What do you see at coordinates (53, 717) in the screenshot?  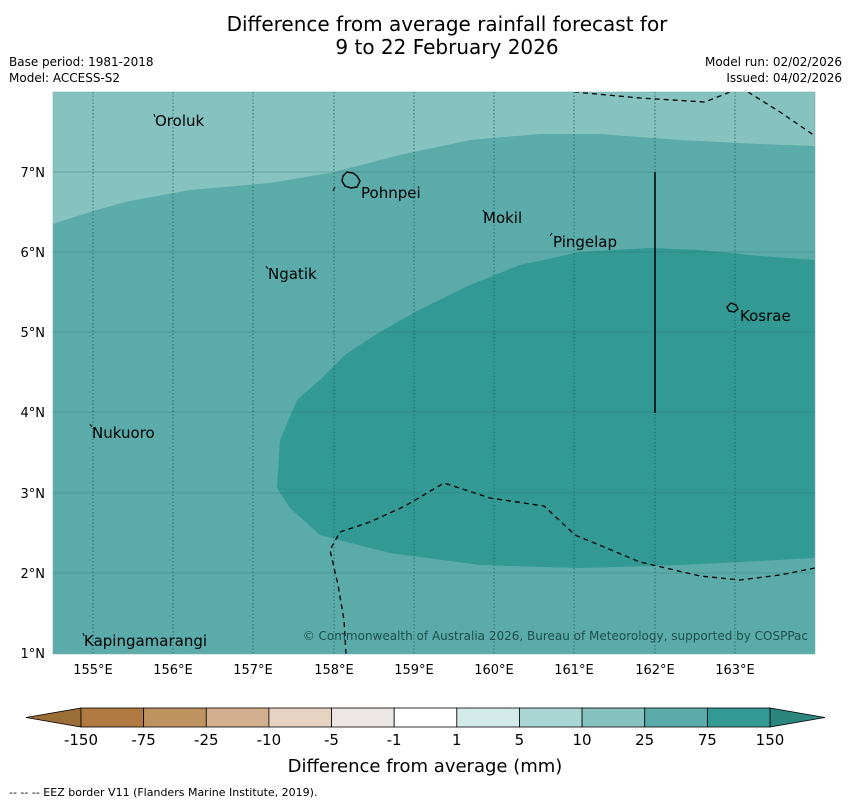 I see `colorbar-extend-low` at bounding box center [53, 717].